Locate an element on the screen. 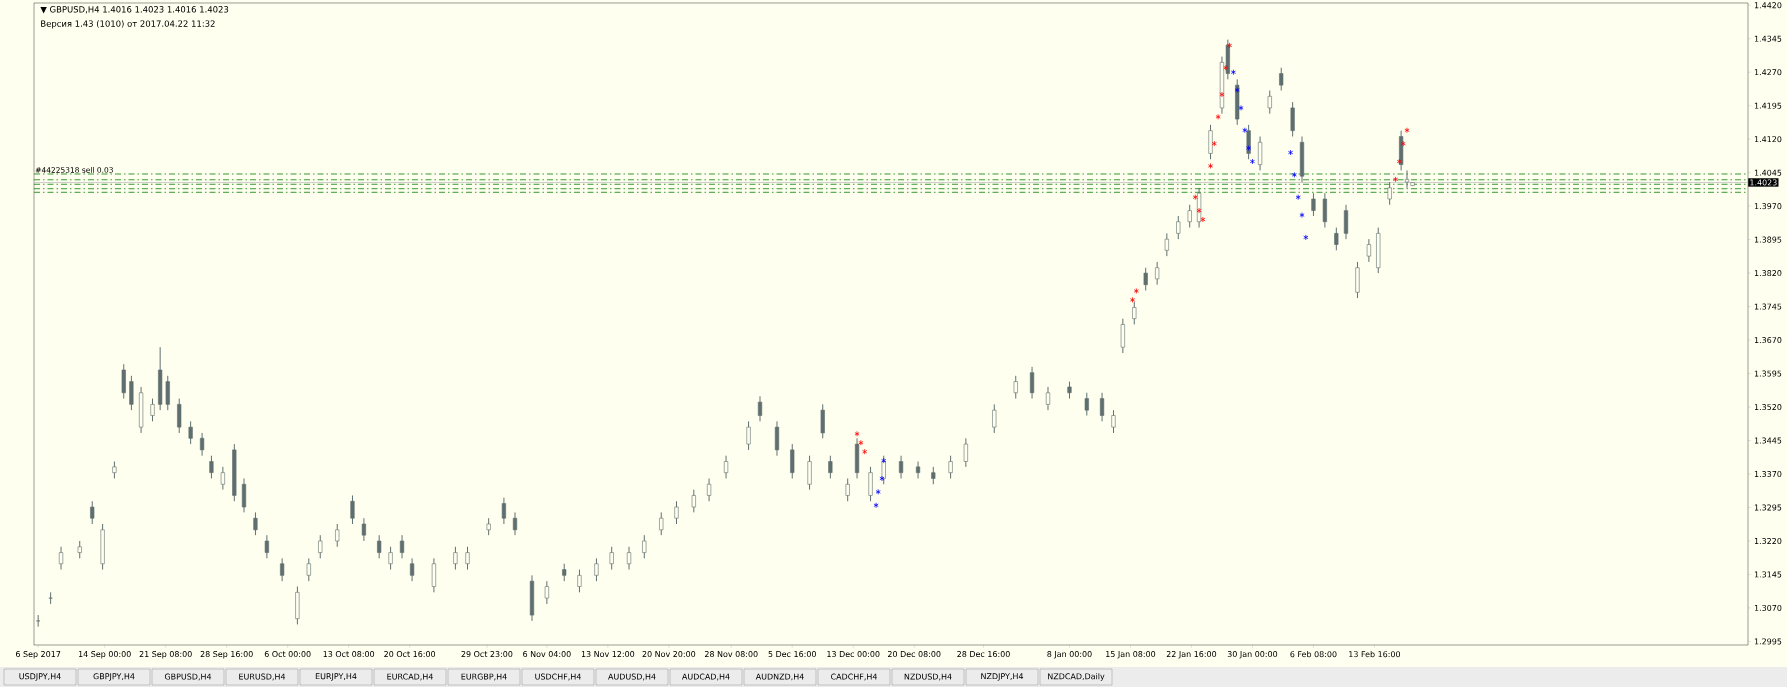 Image resolution: width=1787 pixels, height=687 pixels. chart-title: ▼ GBPUSD,H4 1.4016 1.4023 1.4016 1.4023 is located at coordinates (134, 10).